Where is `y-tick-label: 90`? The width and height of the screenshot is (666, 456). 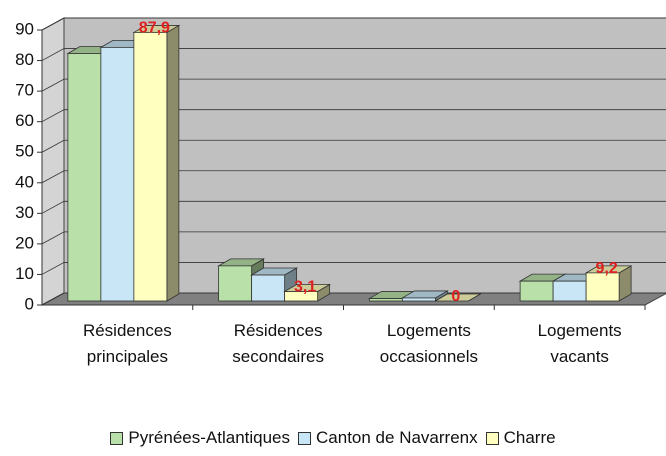
y-tick-label: 90 is located at coordinates (24, 28).